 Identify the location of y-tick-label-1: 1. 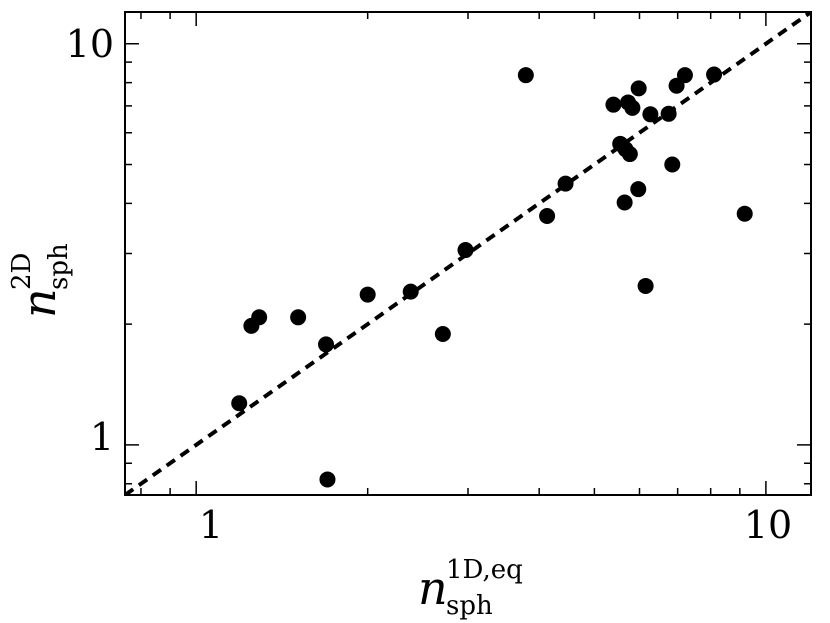
(102, 437).